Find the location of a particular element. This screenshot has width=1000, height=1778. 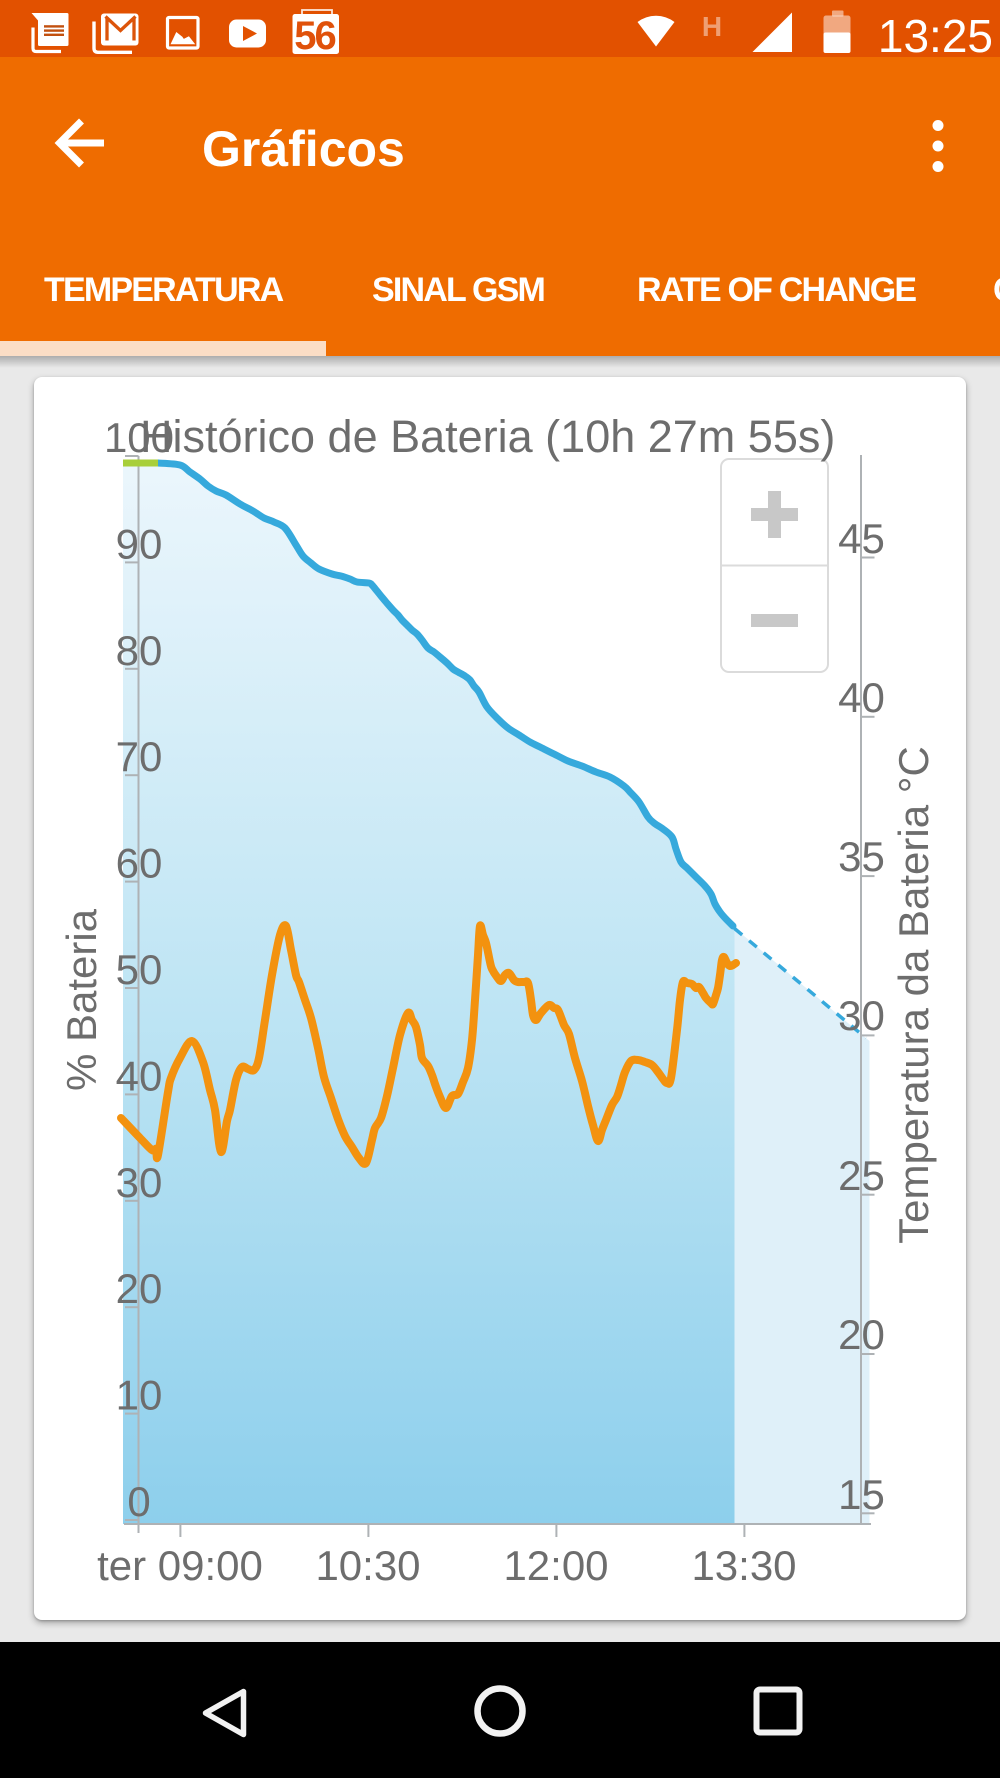

svg-text: 35 is located at coordinates (861, 856).